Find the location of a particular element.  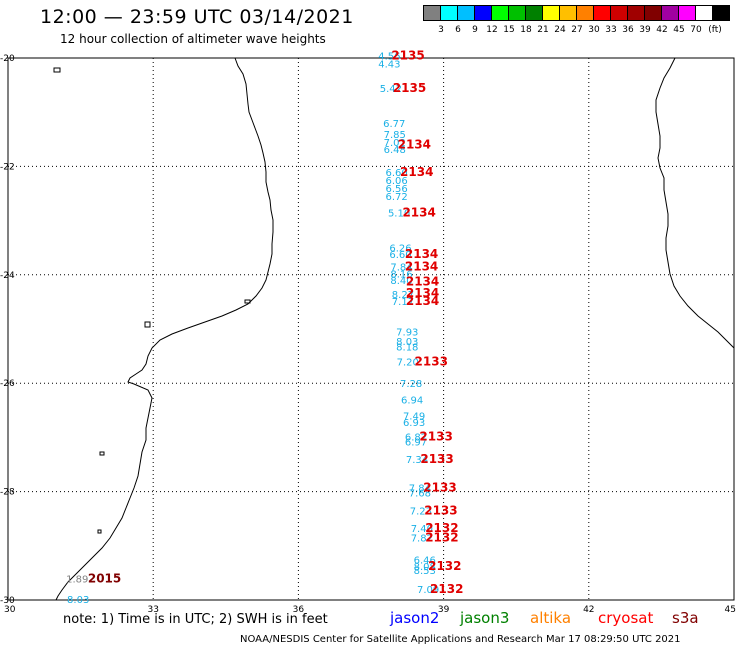

wave-height-value: 8.27 is located at coordinates (403, 295).